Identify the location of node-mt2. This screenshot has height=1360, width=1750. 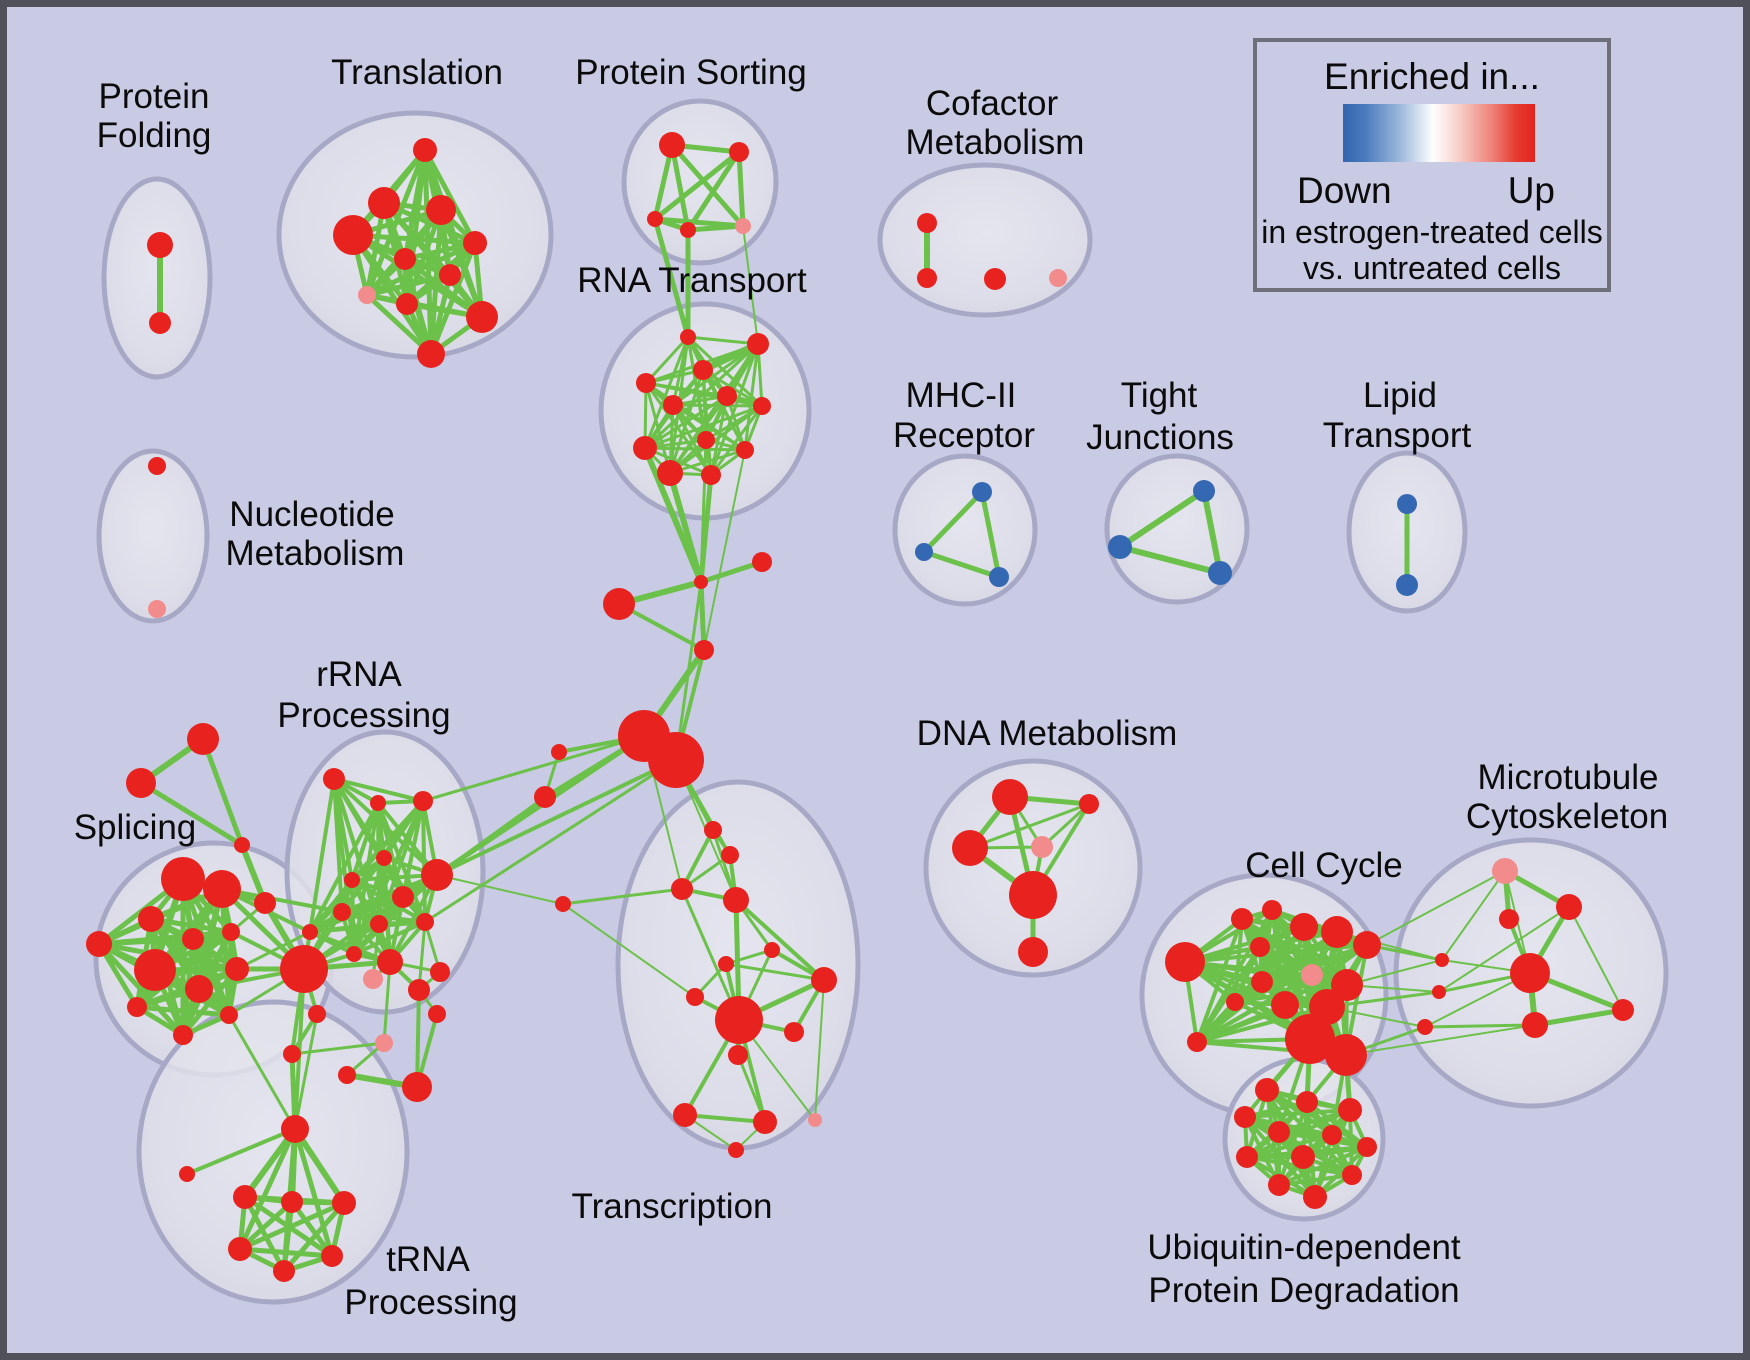
(1569, 907).